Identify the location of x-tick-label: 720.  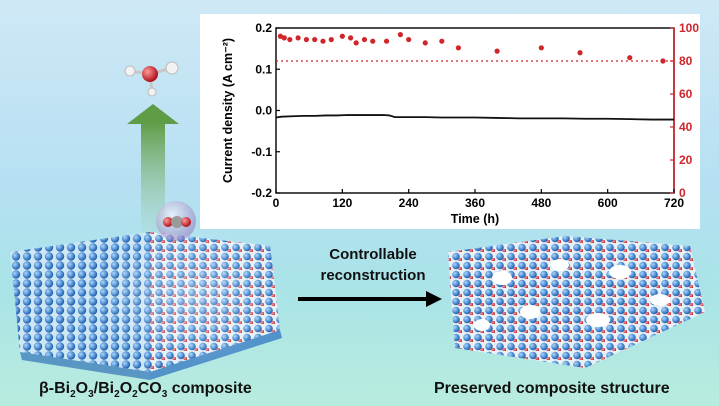
(674, 203).